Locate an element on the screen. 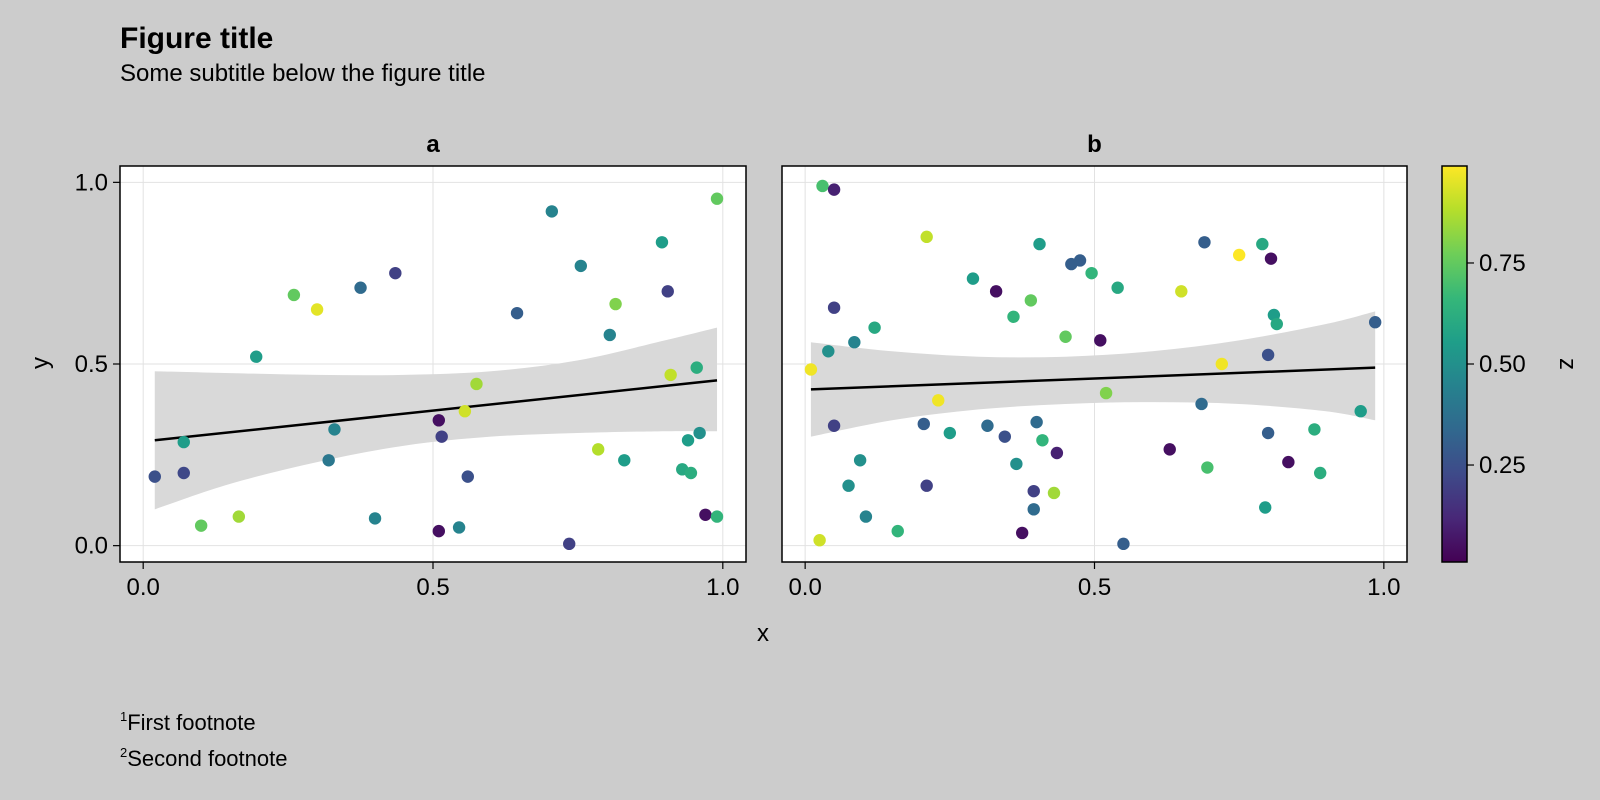 The image size is (1600, 800). footnote-marker: 2 is located at coordinates (124, 752).